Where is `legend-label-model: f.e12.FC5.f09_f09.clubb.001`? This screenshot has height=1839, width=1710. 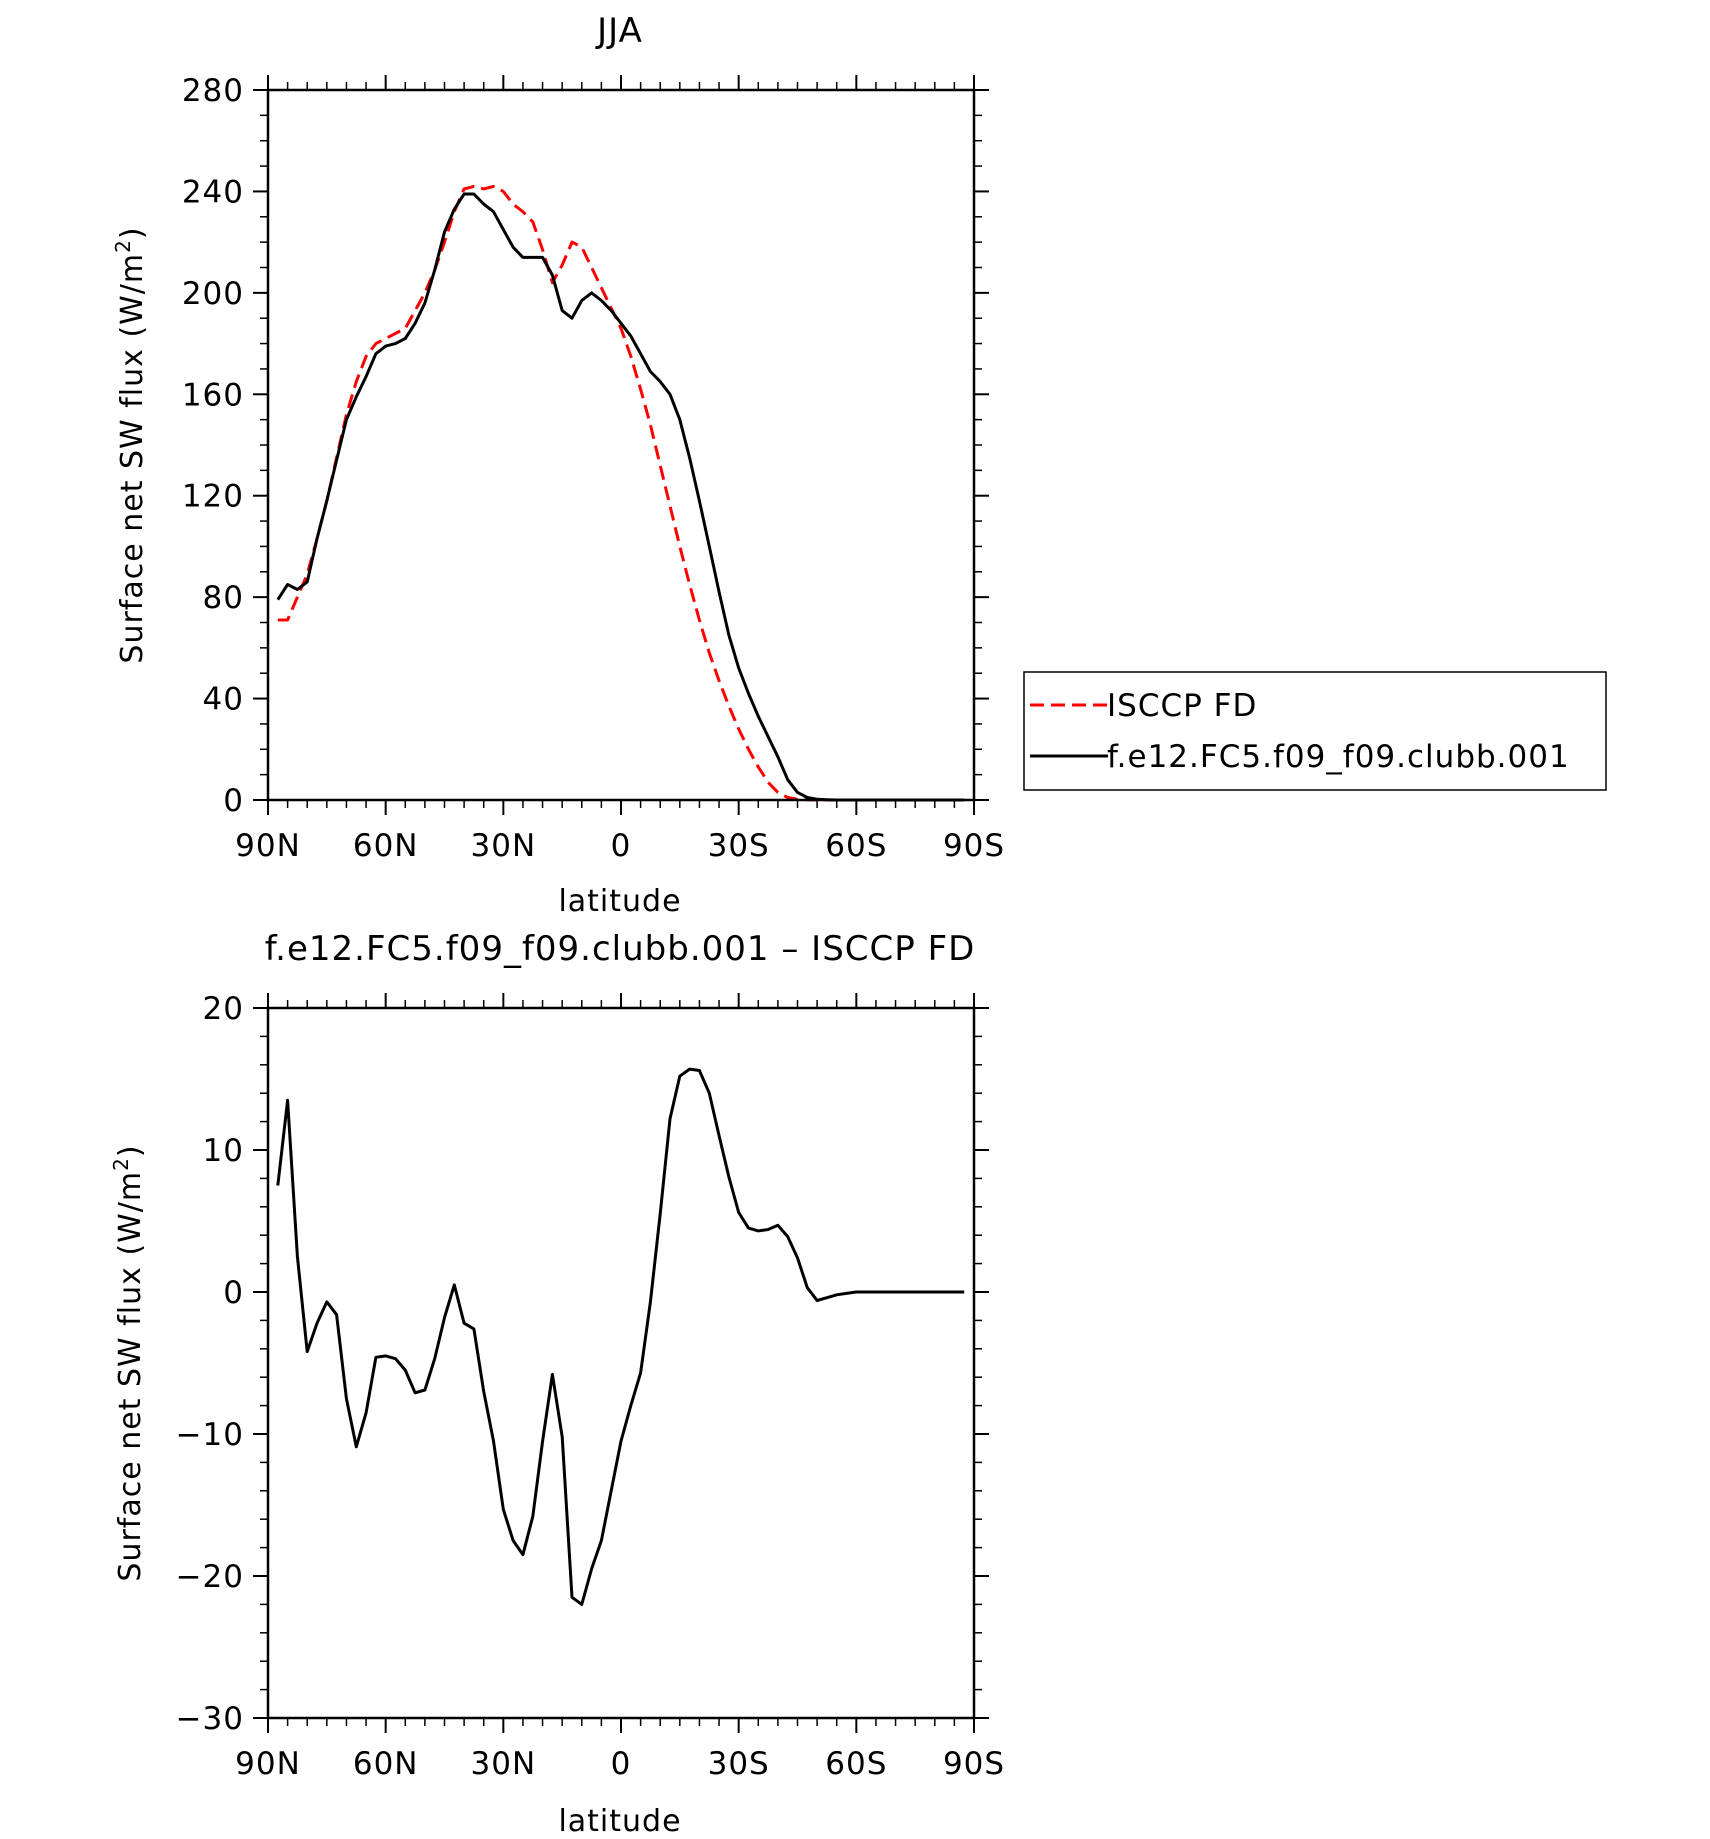
legend-label-model: f.e12.FC5.f09_f09.clubb.001 is located at coordinates (1338, 757).